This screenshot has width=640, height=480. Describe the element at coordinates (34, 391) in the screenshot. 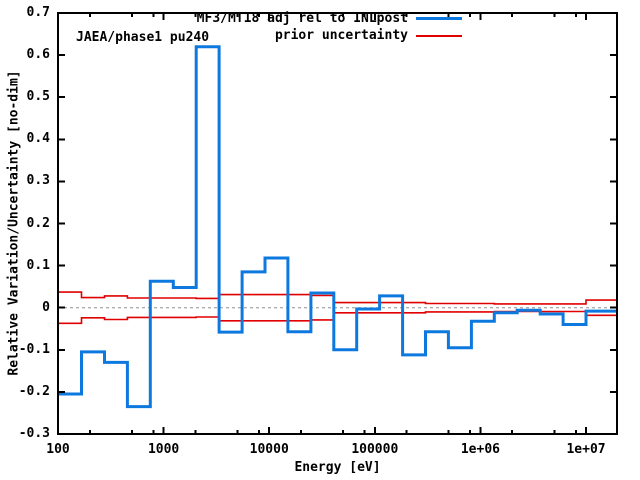

I see `y-tick-label: -0.2` at that location.